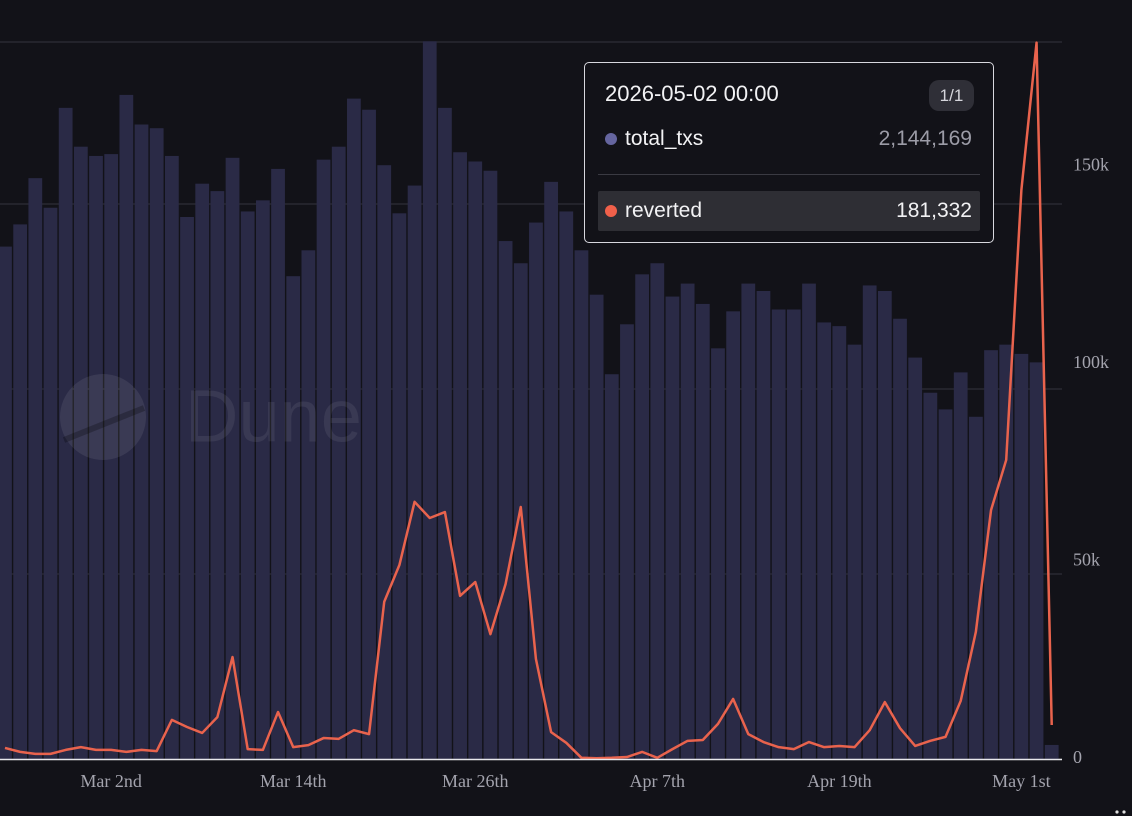  I want to click on watermark: Dune, so click(273, 416).